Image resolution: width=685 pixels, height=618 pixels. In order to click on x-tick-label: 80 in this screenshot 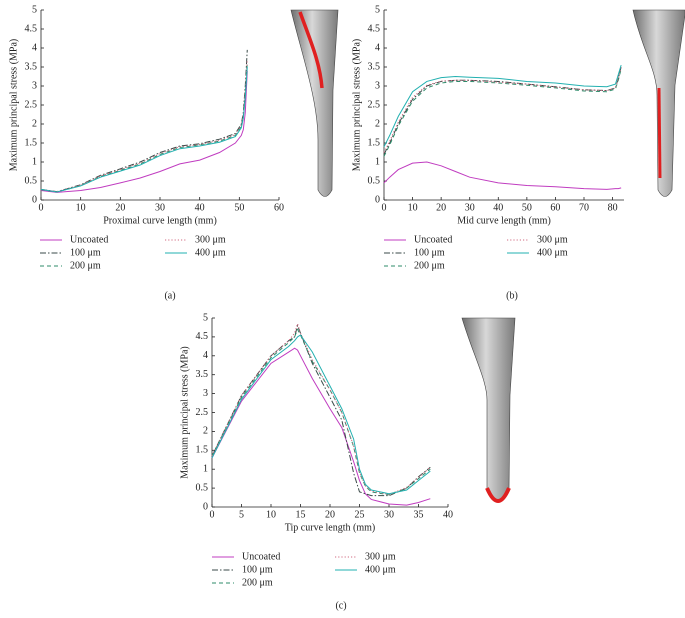, I will do `click(613, 207)`.